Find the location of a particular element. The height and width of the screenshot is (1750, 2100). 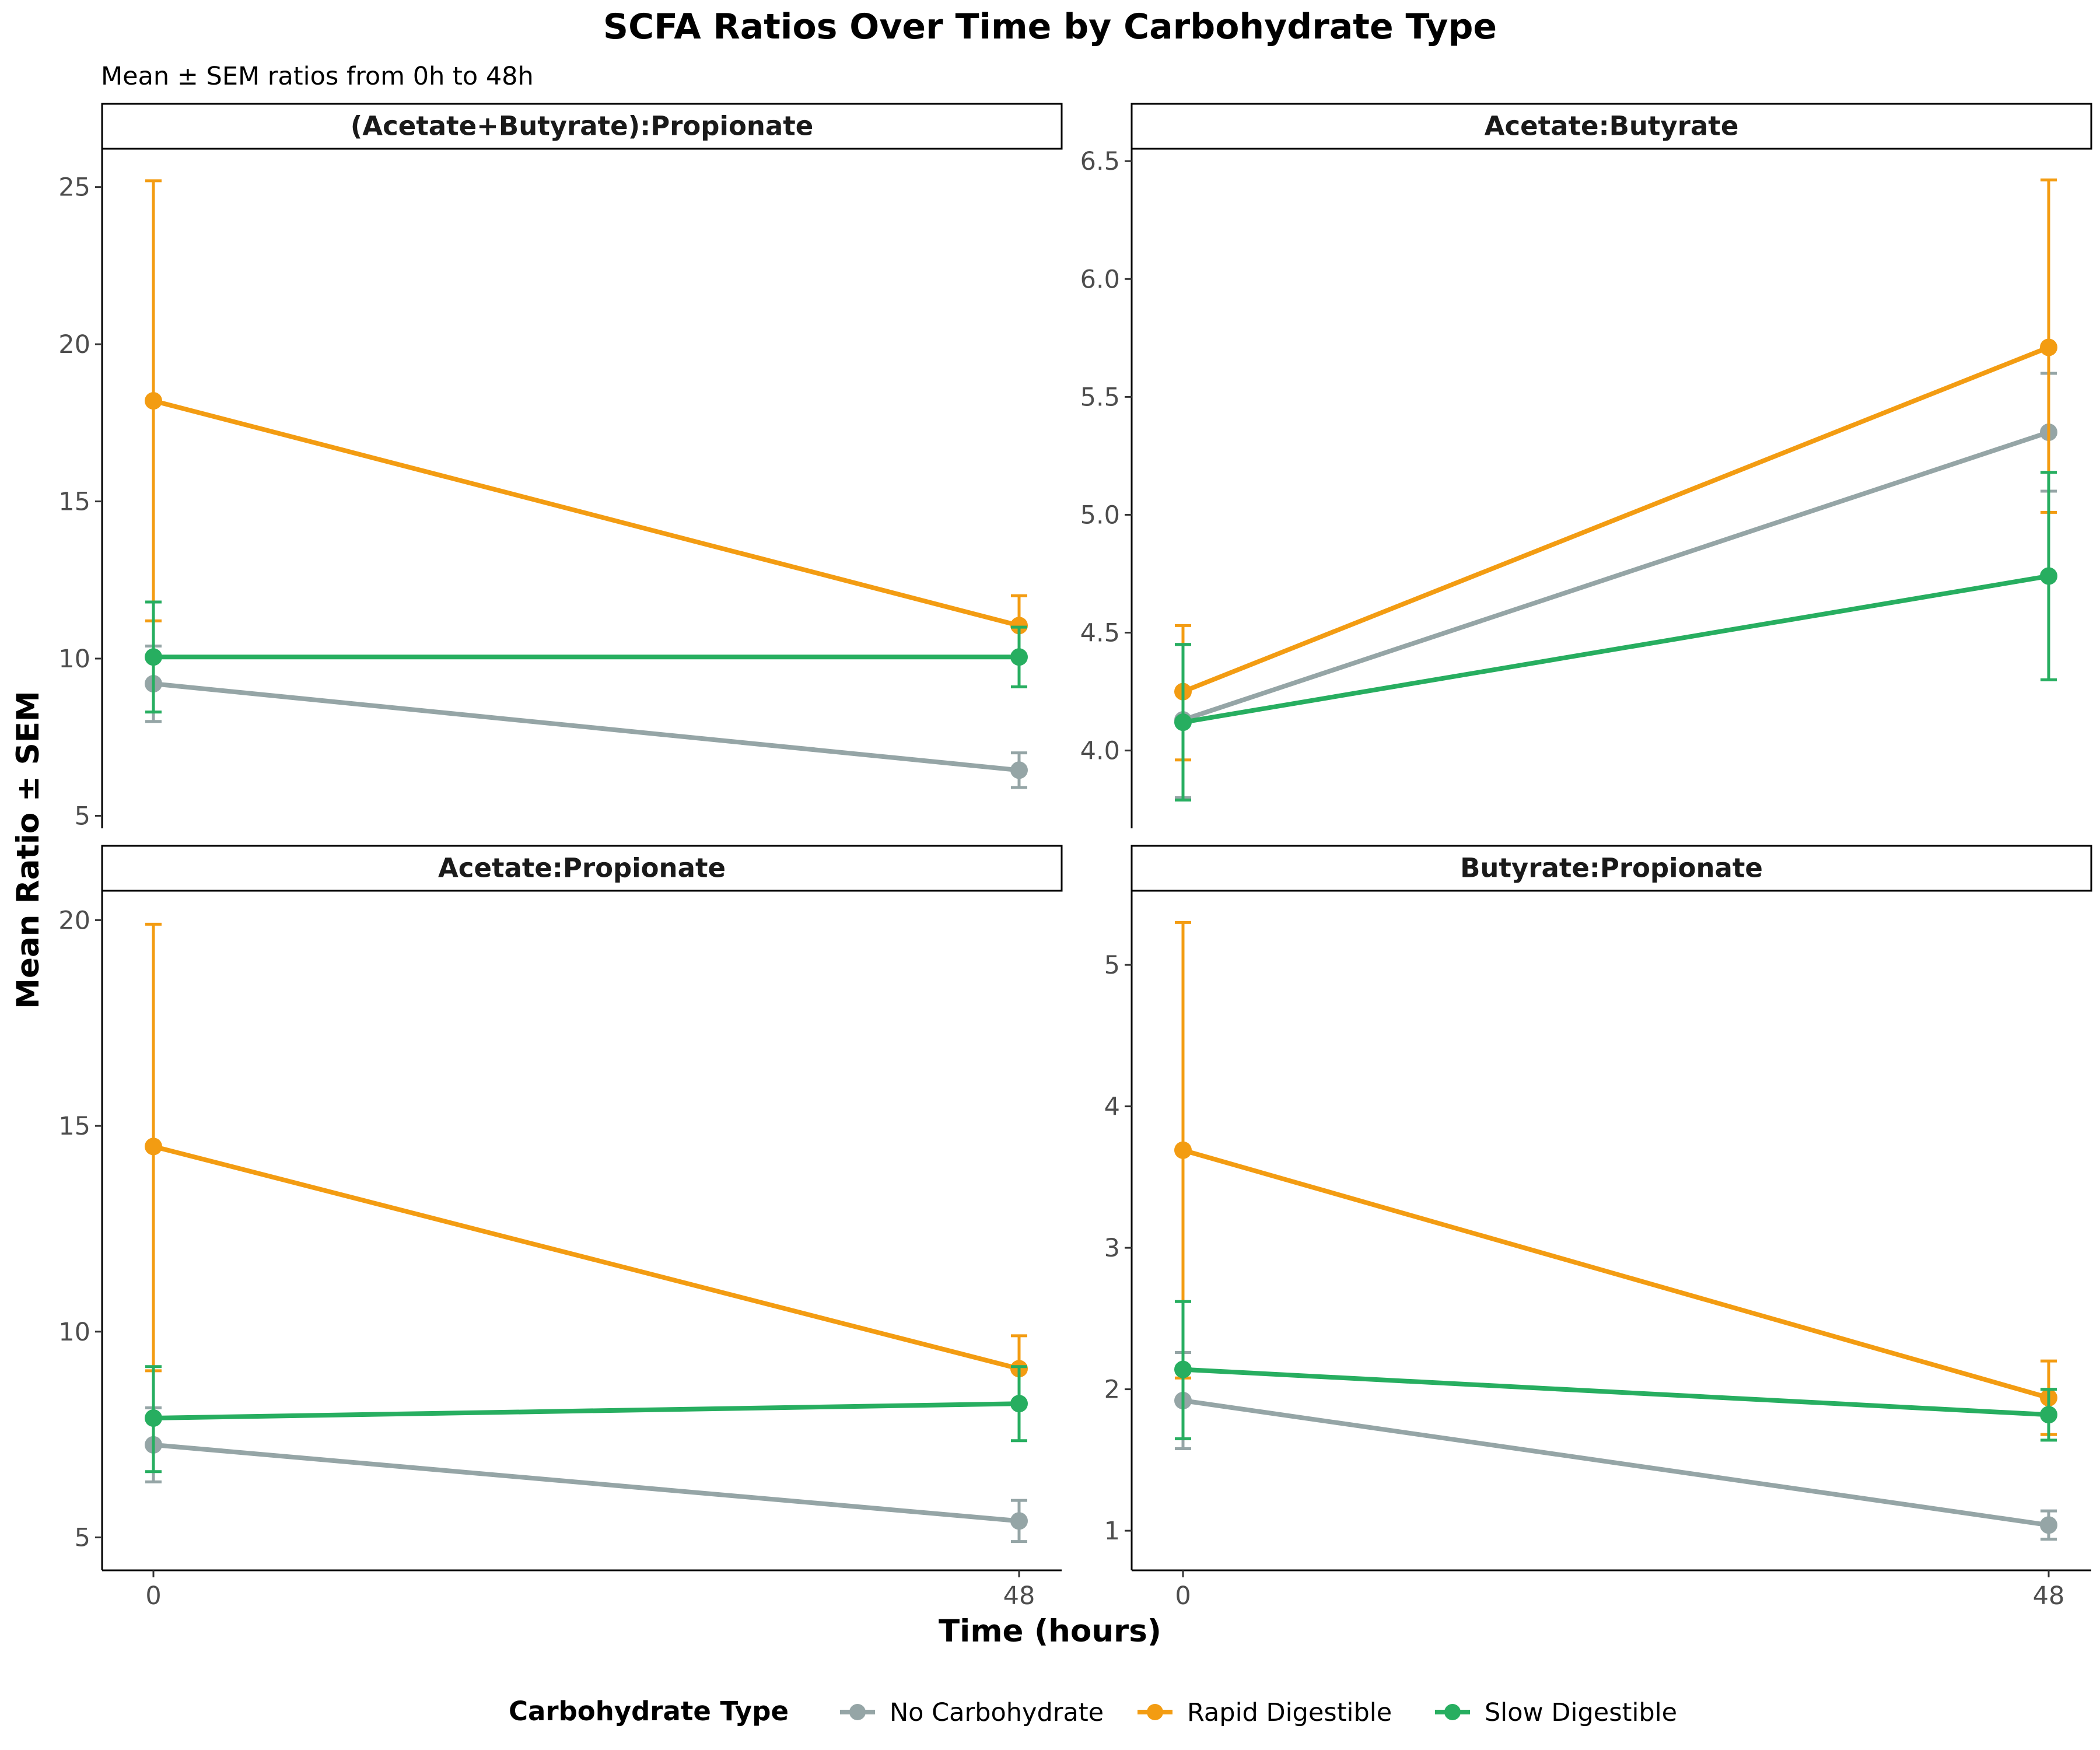

legend-item: No Carbohydrate is located at coordinates (972, 1712).